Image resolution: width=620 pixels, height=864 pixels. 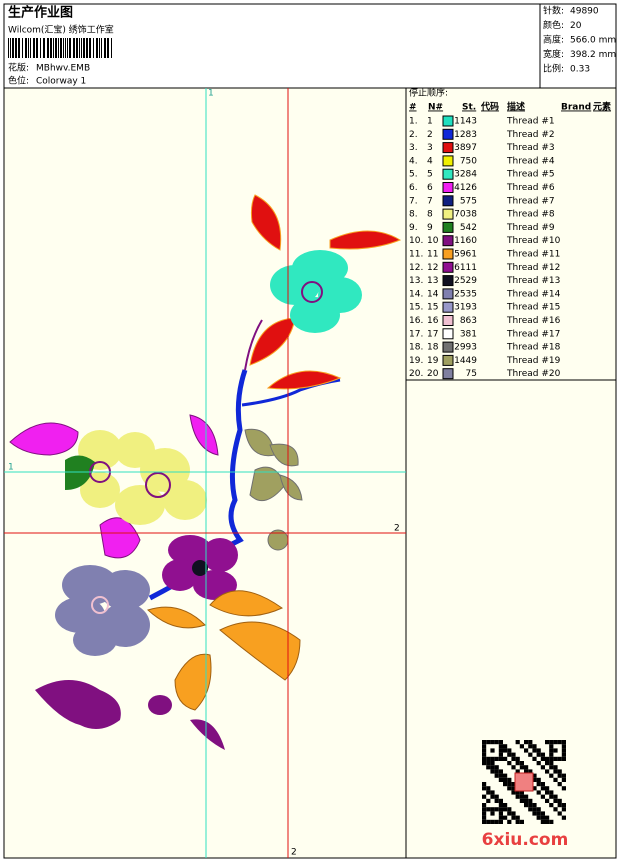 What do you see at coordinates (584, 12) in the screenshot?
I see `stat-value: 49890` at bounding box center [584, 12].